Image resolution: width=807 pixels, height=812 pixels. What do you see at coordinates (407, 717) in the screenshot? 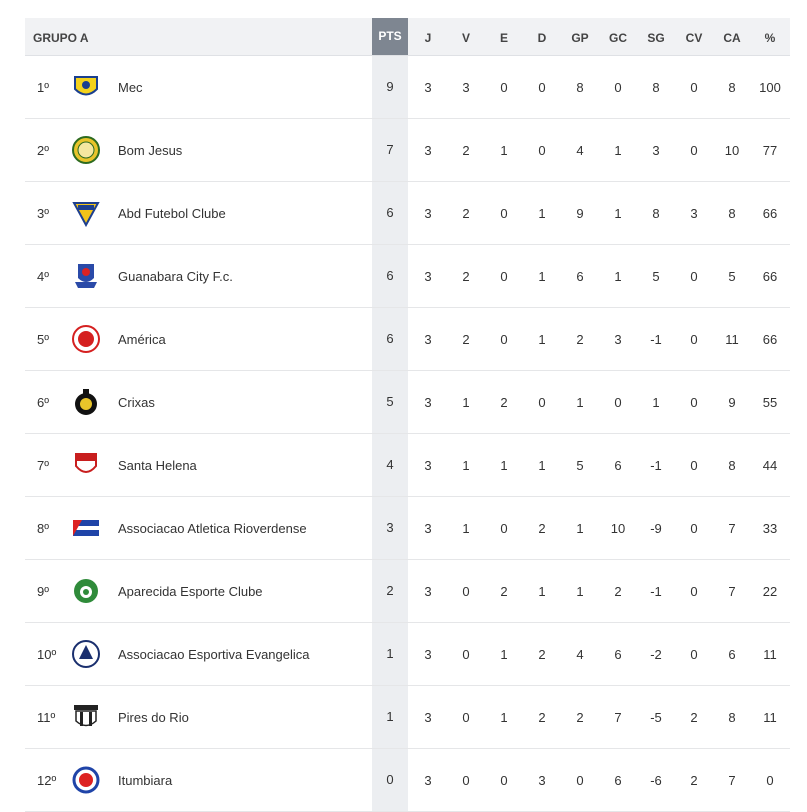
I see `table-row: 11º Pires do Rio 1 3 0 1 2 2 7 -5 2 8 11` at bounding box center [407, 717].